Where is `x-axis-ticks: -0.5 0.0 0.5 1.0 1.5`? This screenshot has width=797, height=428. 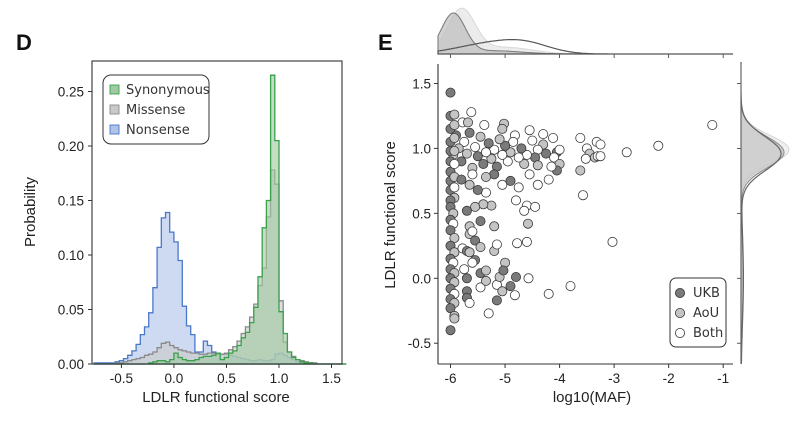
x-axis-ticks: -0.5 0.0 0.5 1.0 1.5 is located at coordinates (225, 375).